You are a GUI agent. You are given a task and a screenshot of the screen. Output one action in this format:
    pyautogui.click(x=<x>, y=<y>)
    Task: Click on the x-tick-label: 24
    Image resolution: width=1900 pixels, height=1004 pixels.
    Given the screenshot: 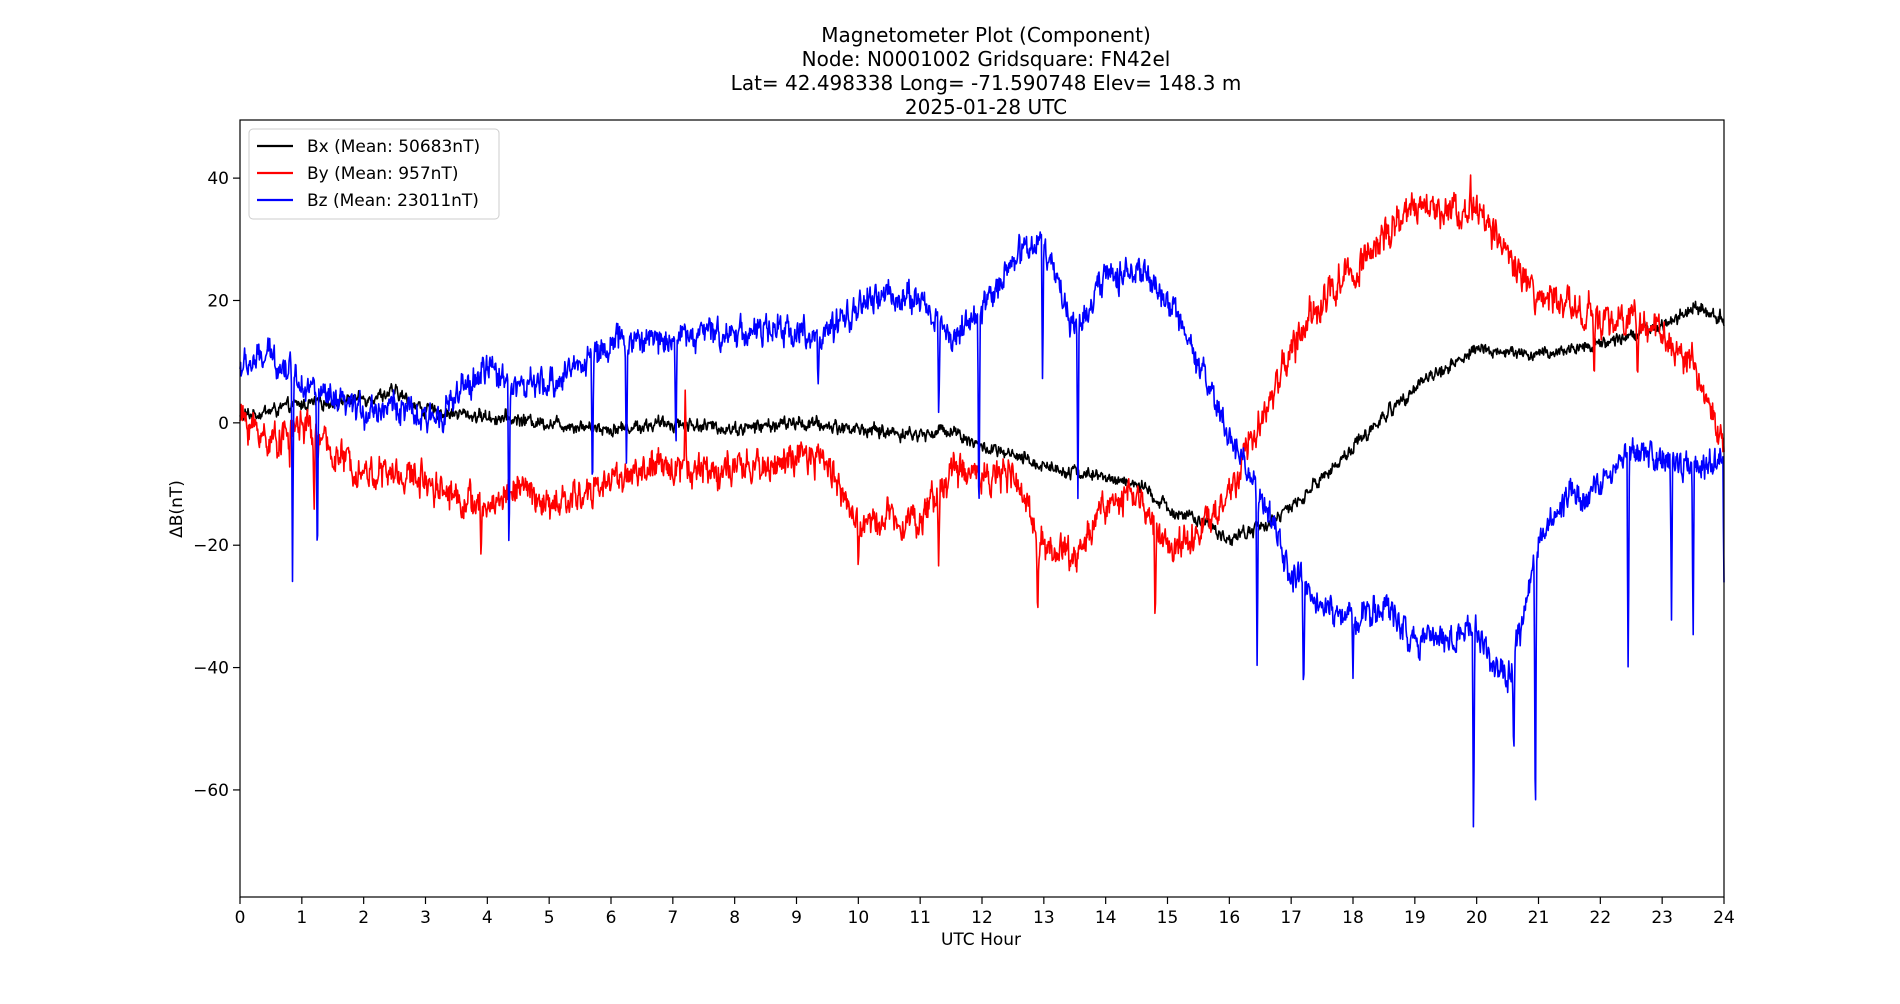 What is the action you would take?
    pyautogui.click(x=1724, y=918)
    